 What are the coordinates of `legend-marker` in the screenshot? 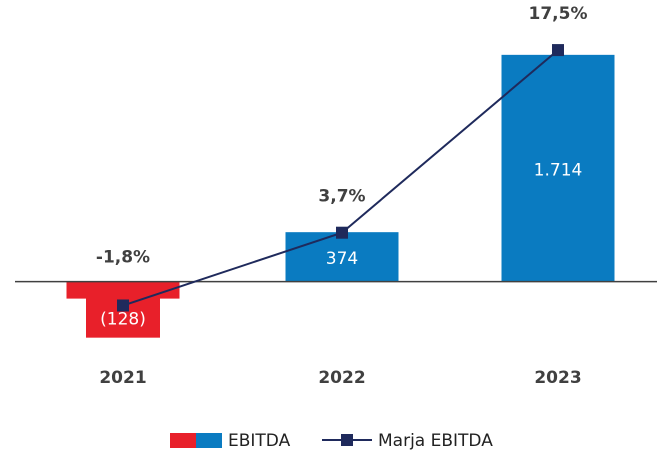 It's located at (347, 440).